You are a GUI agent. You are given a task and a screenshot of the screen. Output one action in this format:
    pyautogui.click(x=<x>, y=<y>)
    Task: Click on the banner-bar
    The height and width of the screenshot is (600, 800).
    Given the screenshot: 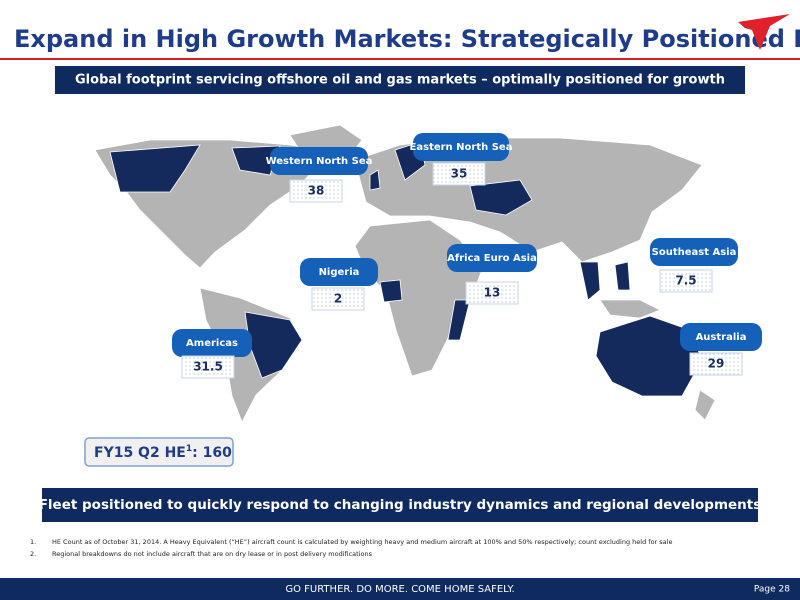 What is the action you would take?
    pyautogui.click(x=400, y=505)
    